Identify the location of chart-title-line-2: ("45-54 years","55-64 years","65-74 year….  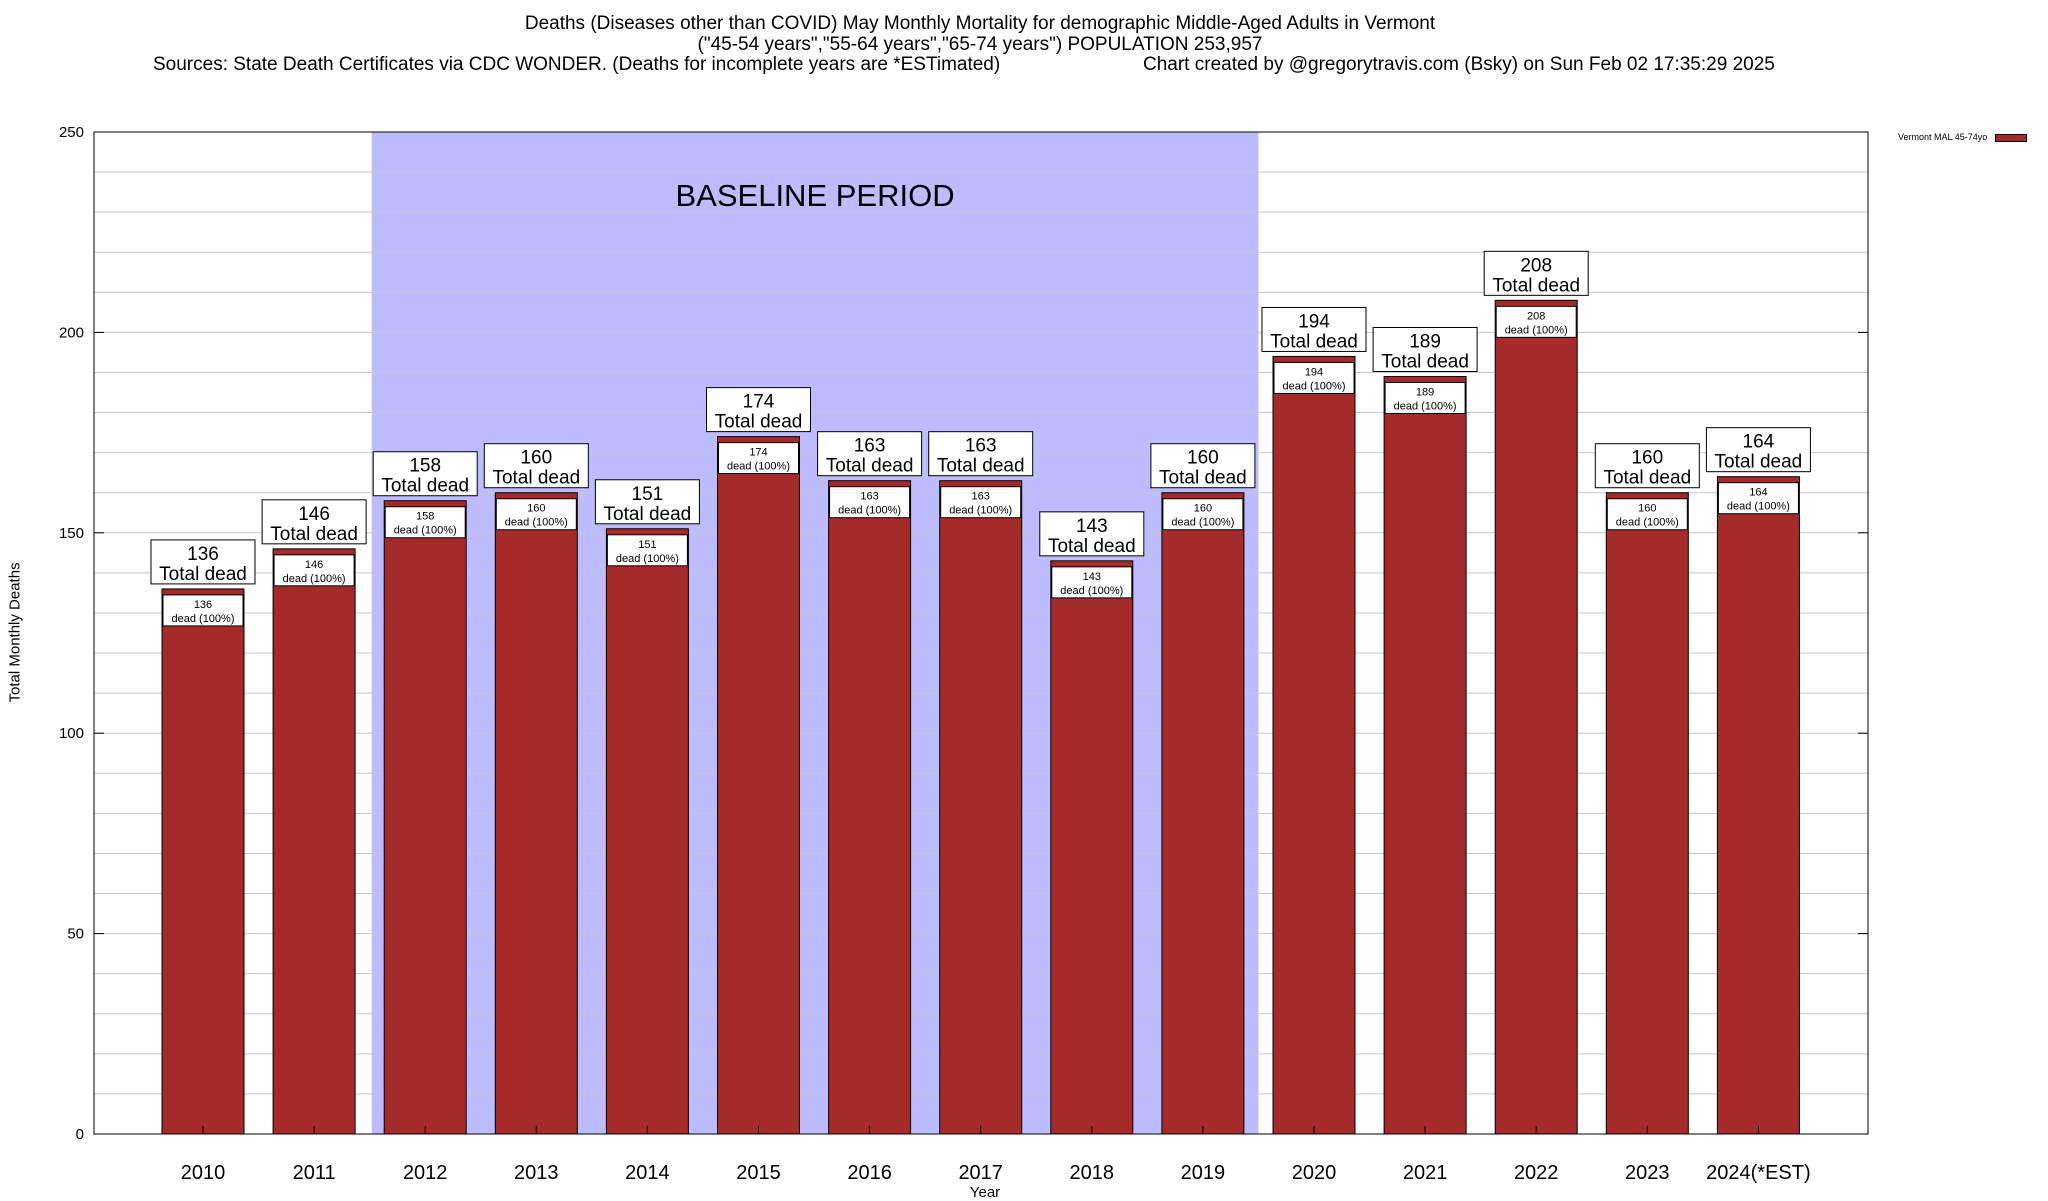
(980, 44).